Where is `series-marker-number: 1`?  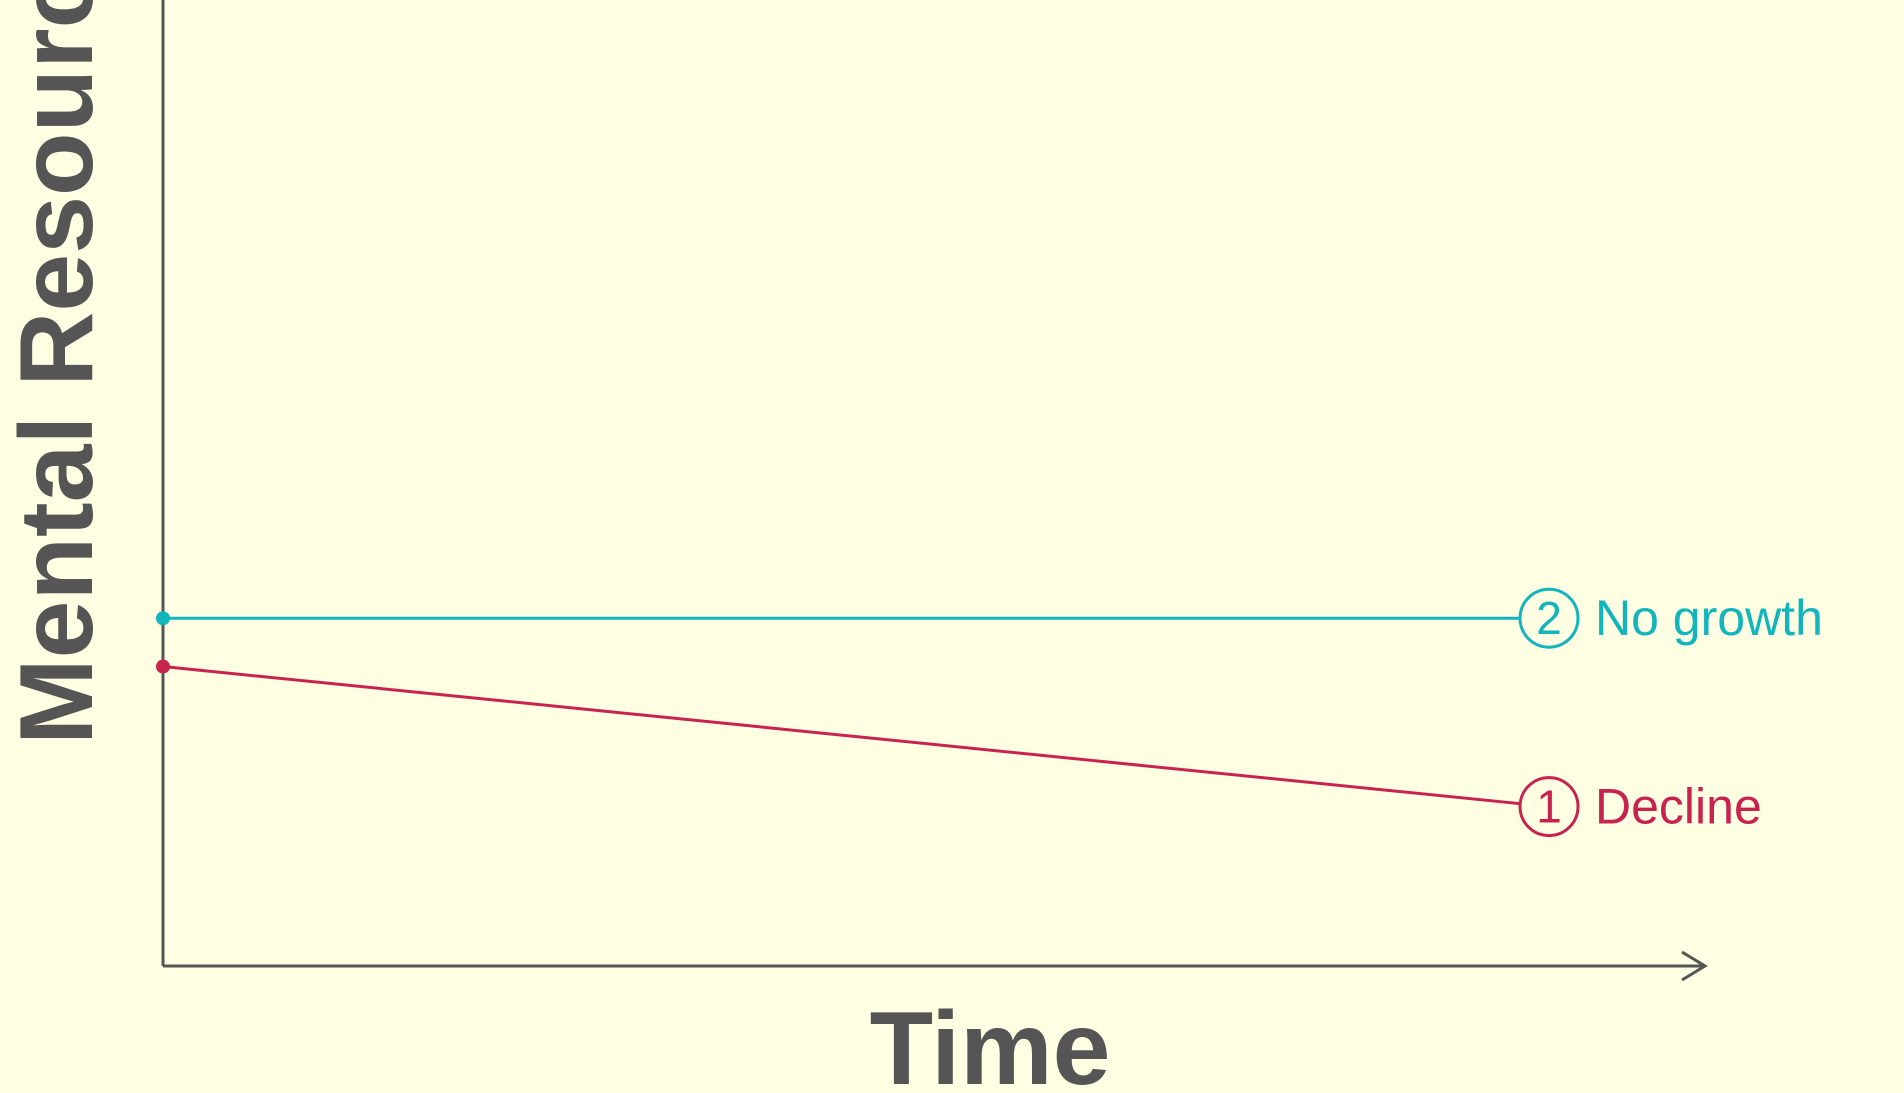
series-marker-number: 1 is located at coordinates (1549, 807).